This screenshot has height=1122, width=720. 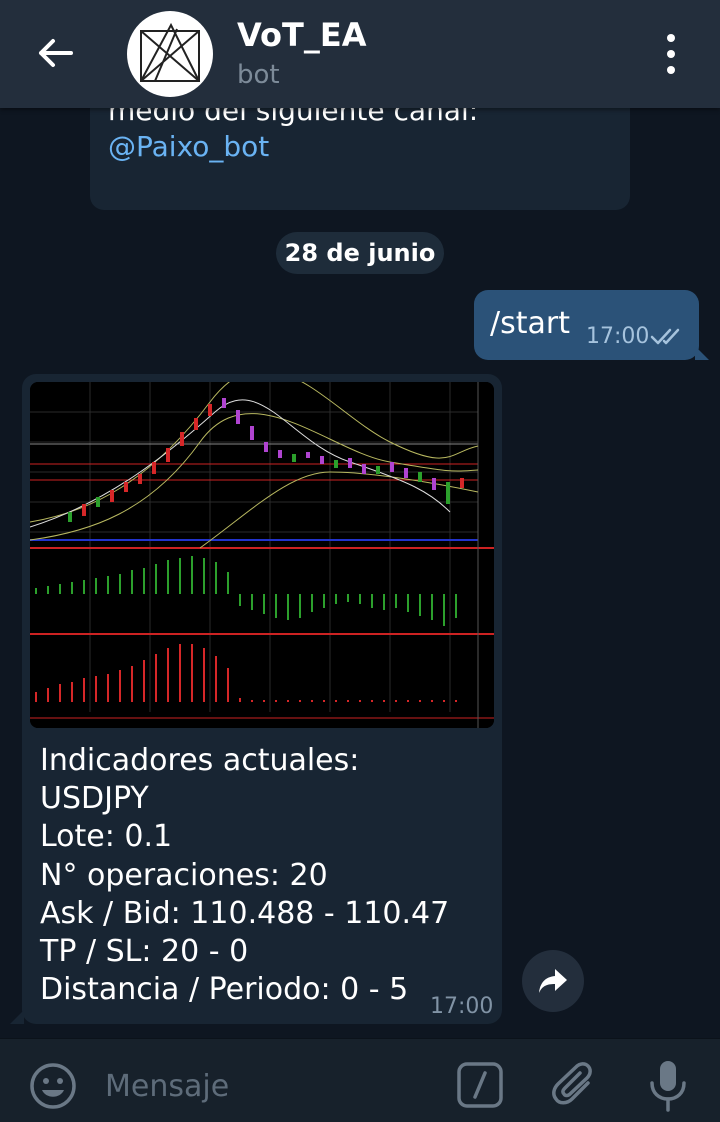 I want to click on chat-subtitle: bot, so click(x=258, y=75).